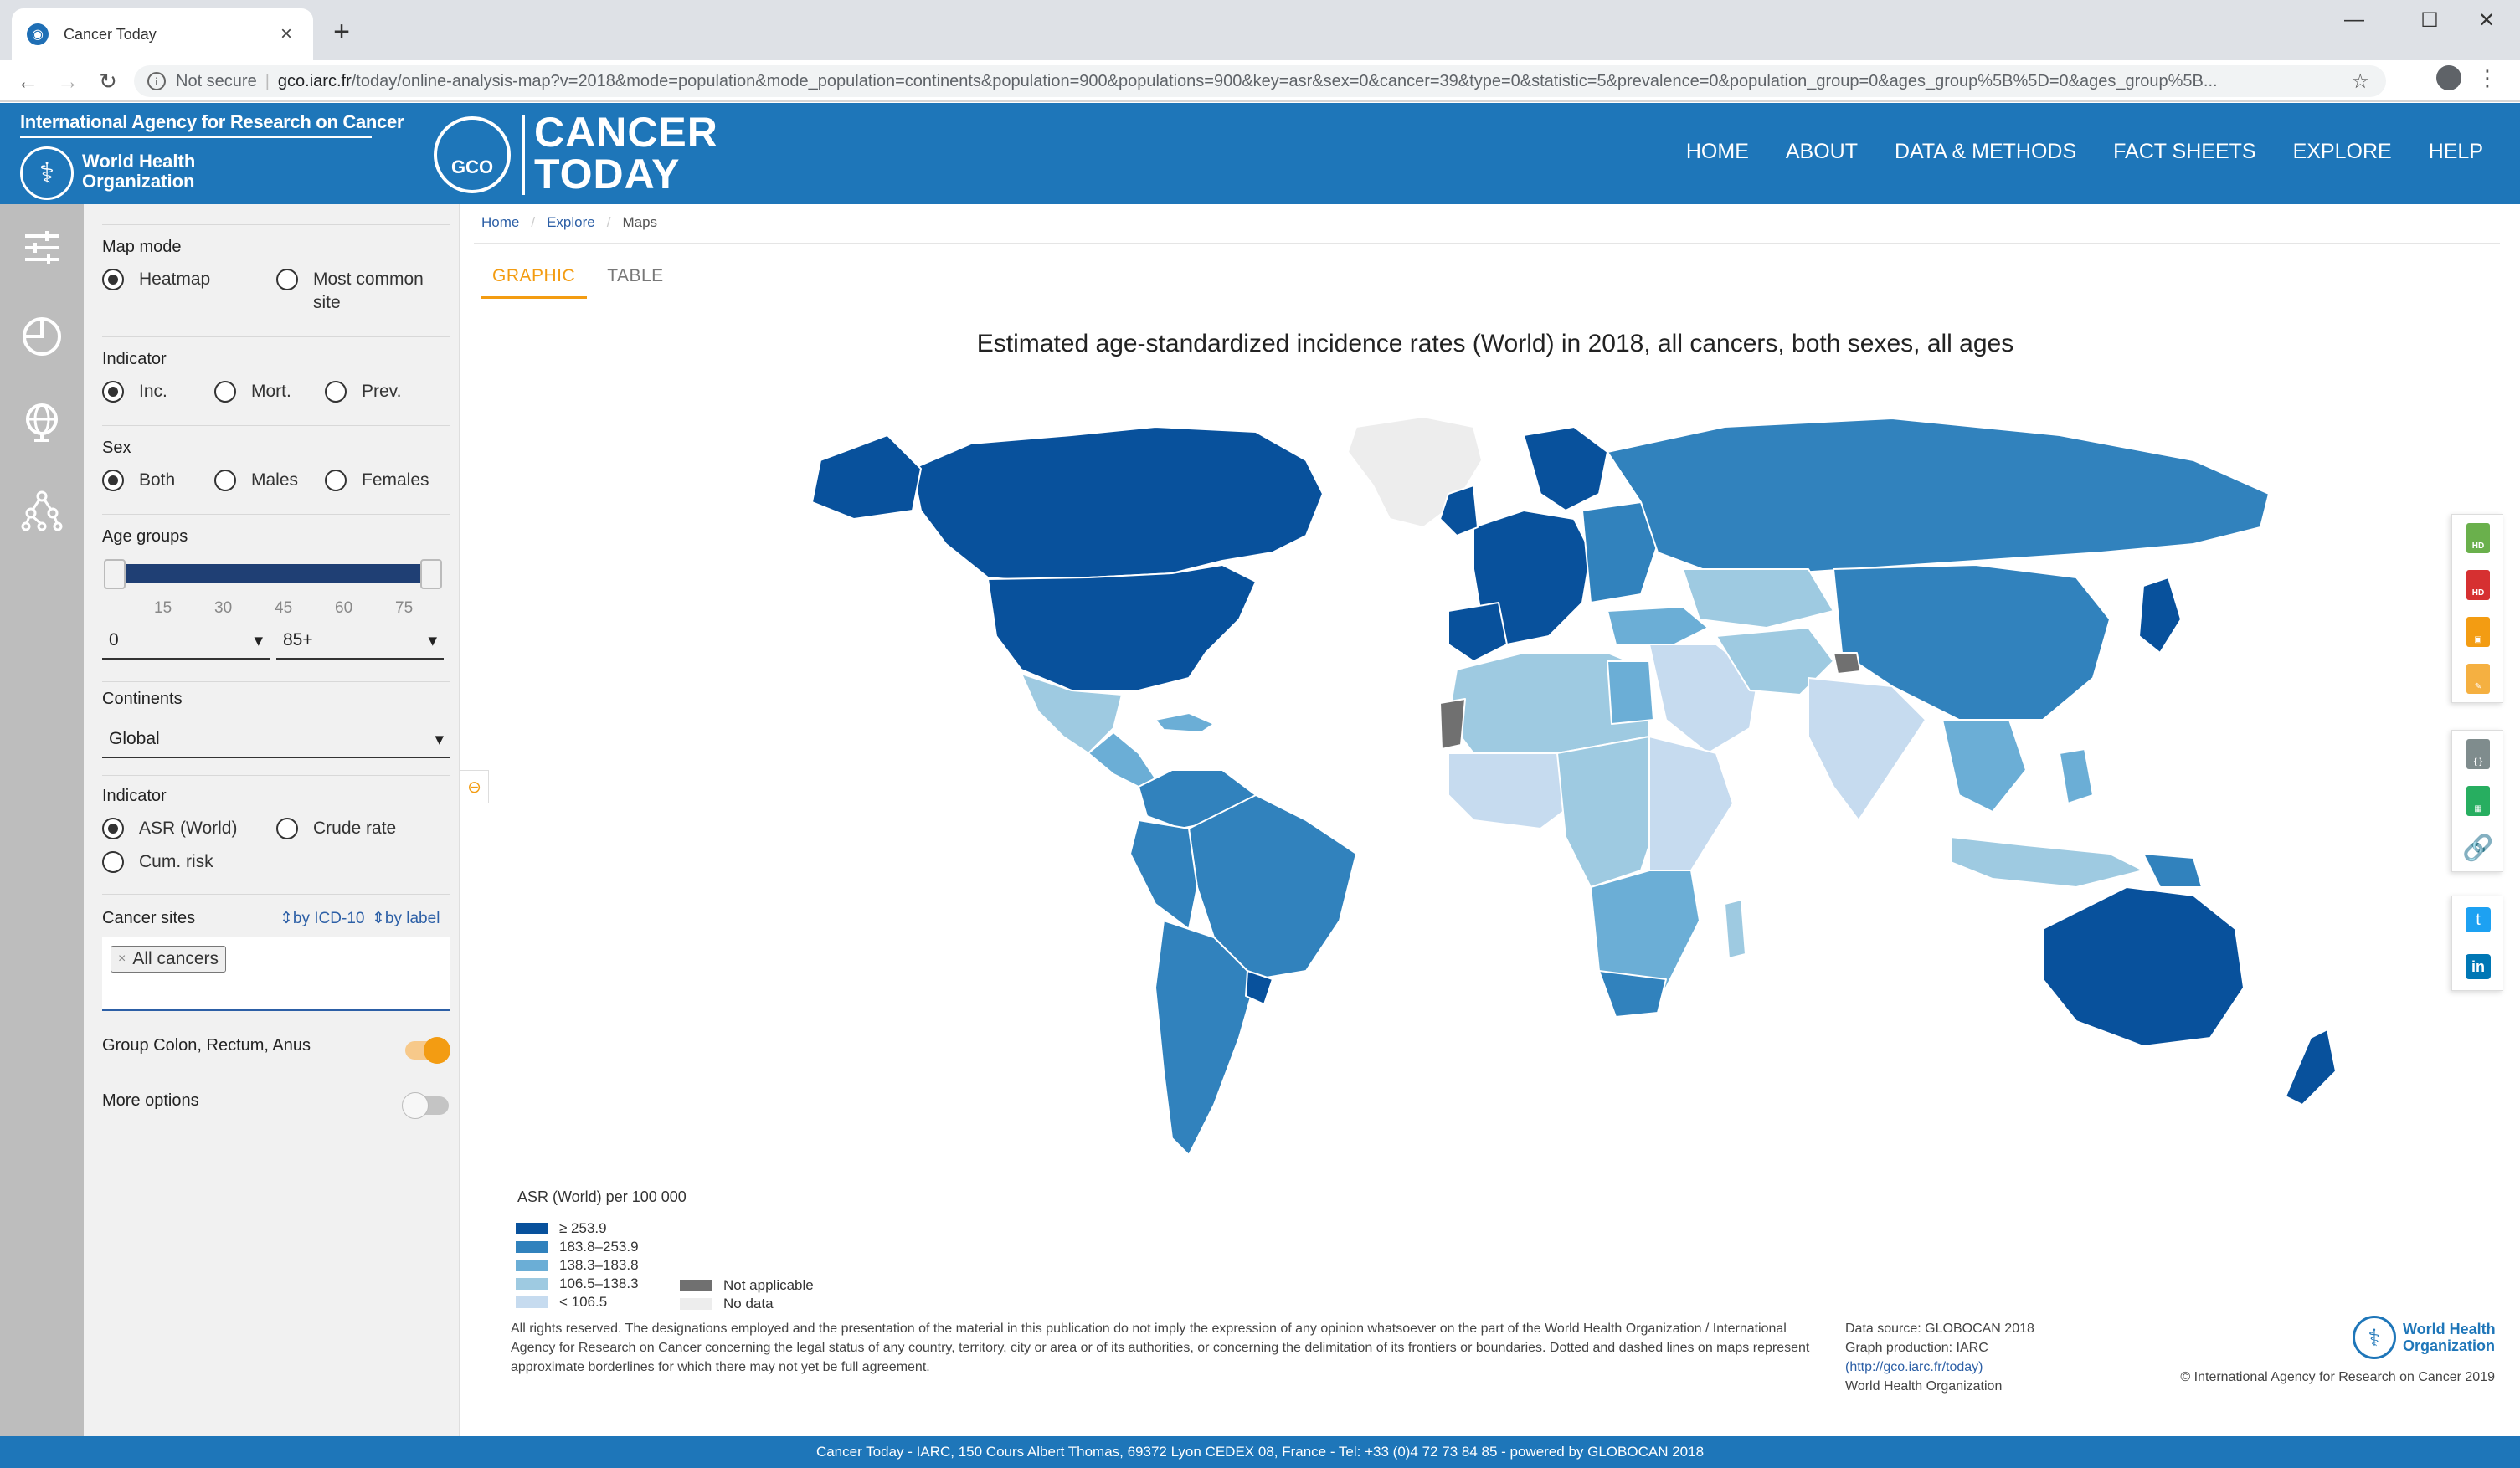 The image size is (2520, 1468). Describe the element at coordinates (139, 171) in the screenshot. I see `who-name: World Health Organization` at that location.